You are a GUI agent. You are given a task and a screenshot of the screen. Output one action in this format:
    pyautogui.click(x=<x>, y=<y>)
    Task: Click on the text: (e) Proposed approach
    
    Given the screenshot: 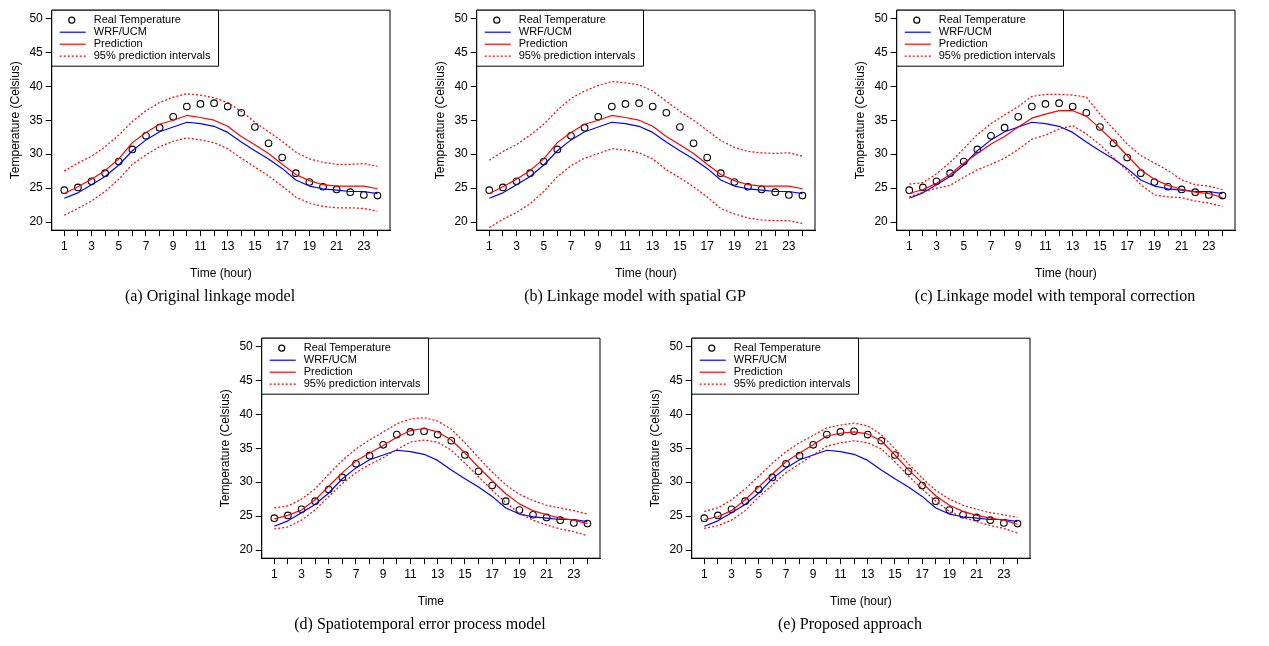 What is the action you would take?
    pyautogui.click(x=850, y=624)
    